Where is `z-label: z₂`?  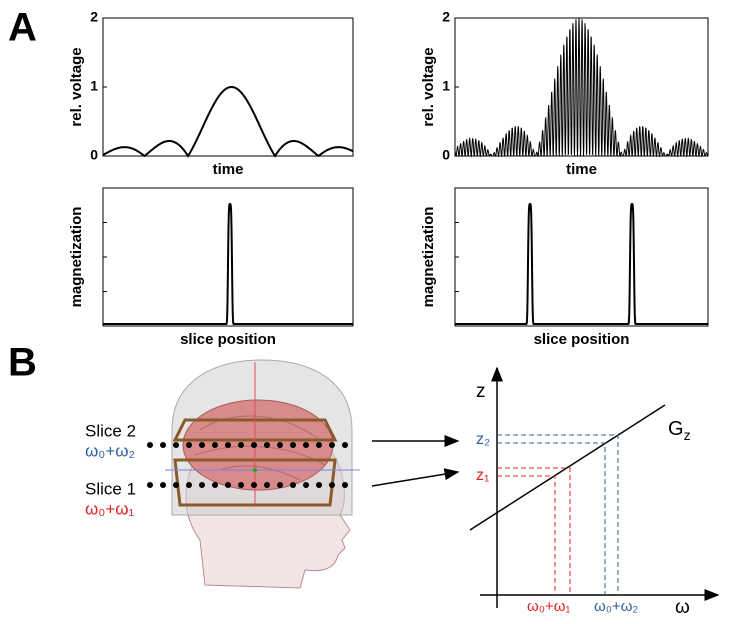 z-label: z₂ is located at coordinates (483, 439).